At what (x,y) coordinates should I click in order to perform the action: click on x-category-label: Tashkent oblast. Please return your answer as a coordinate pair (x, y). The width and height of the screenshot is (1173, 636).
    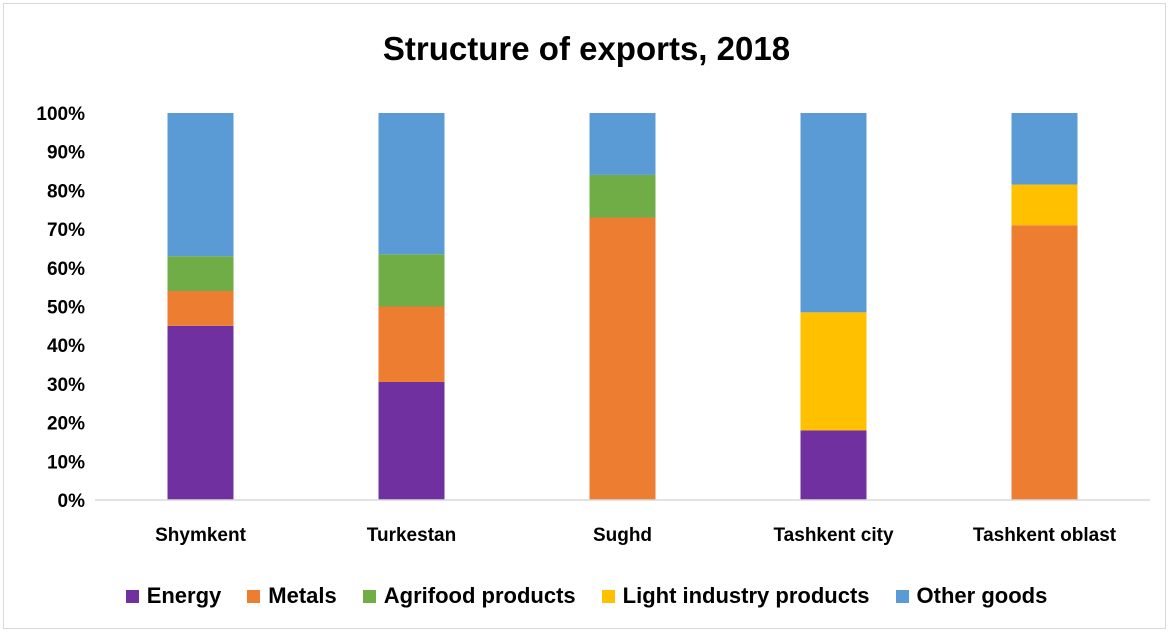
    Looking at the image, I should click on (1045, 535).